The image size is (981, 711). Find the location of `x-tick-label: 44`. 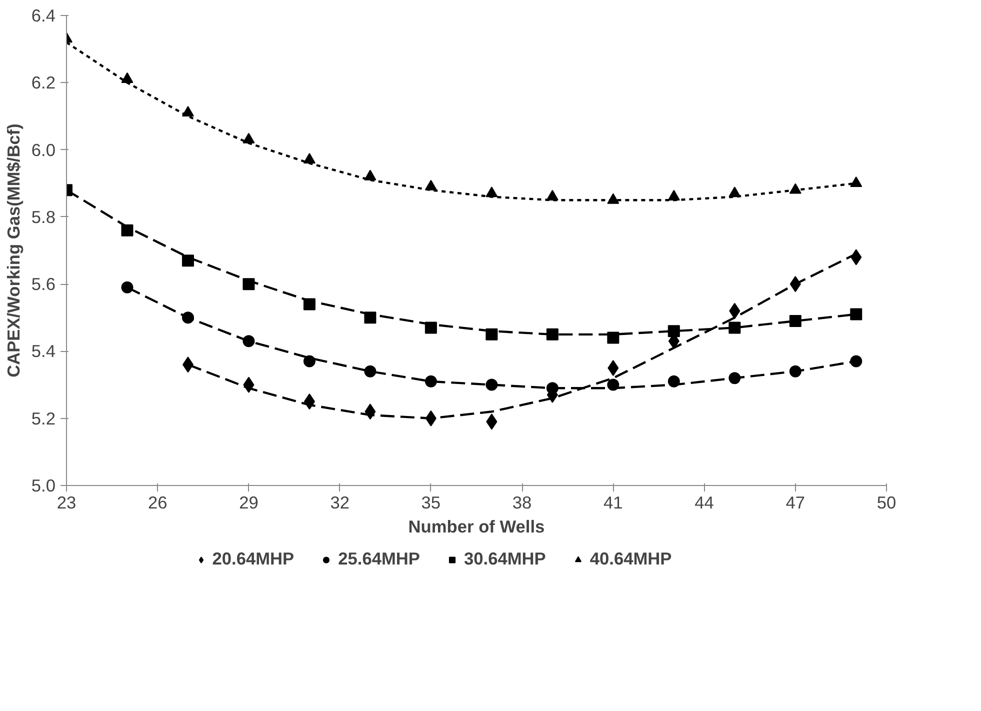

x-tick-label: 44 is located at coordinates (704, 502).